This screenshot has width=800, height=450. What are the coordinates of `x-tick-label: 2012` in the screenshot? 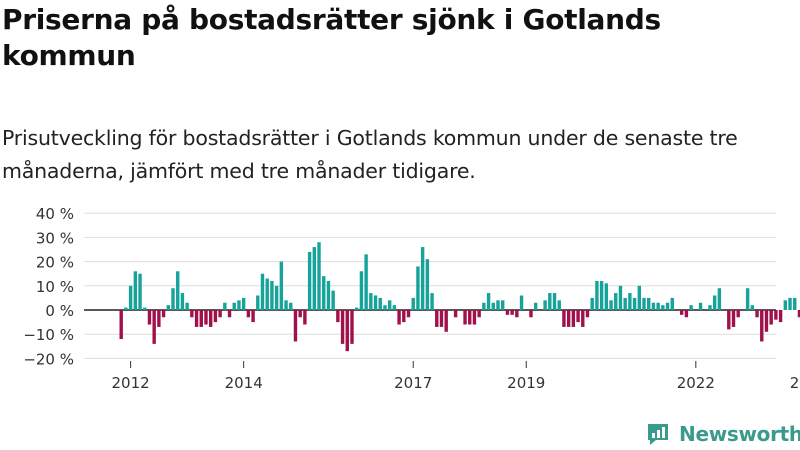 It's located at (131, 383).